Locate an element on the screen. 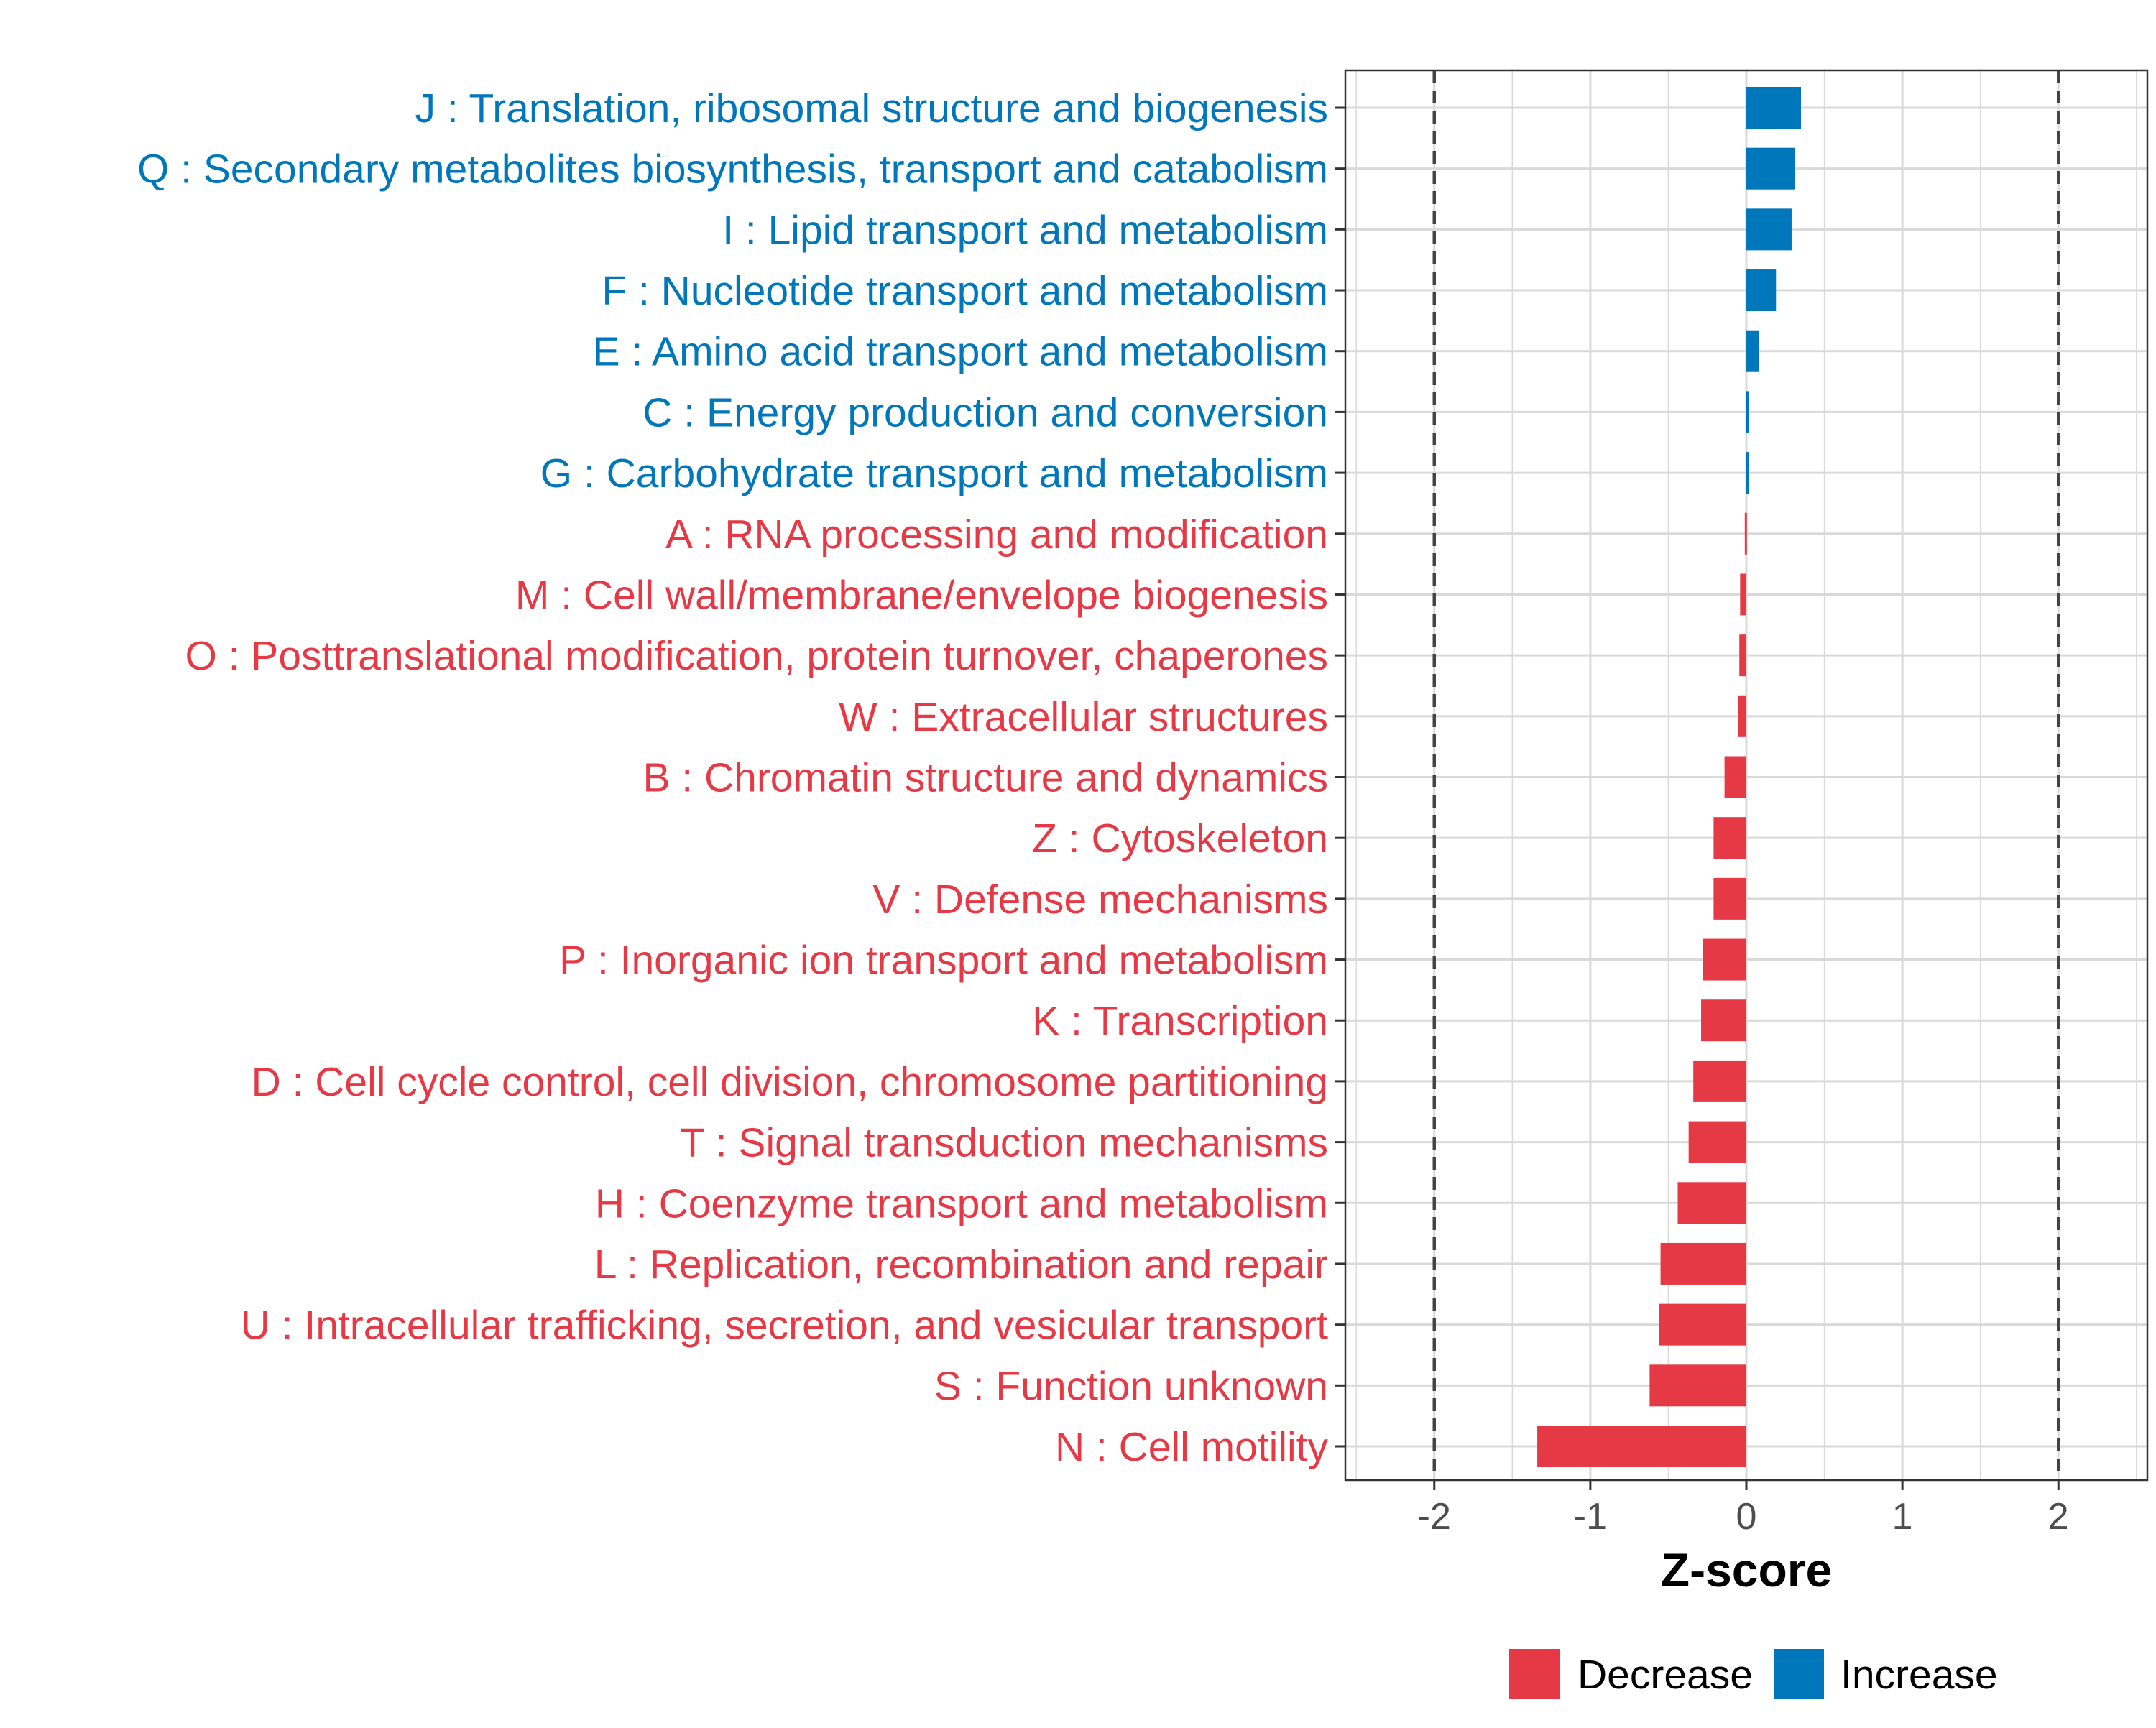 This screenshot has width=2156, height=1728. category-label: S : Function unknown is located at coordinates (1131, 1386).